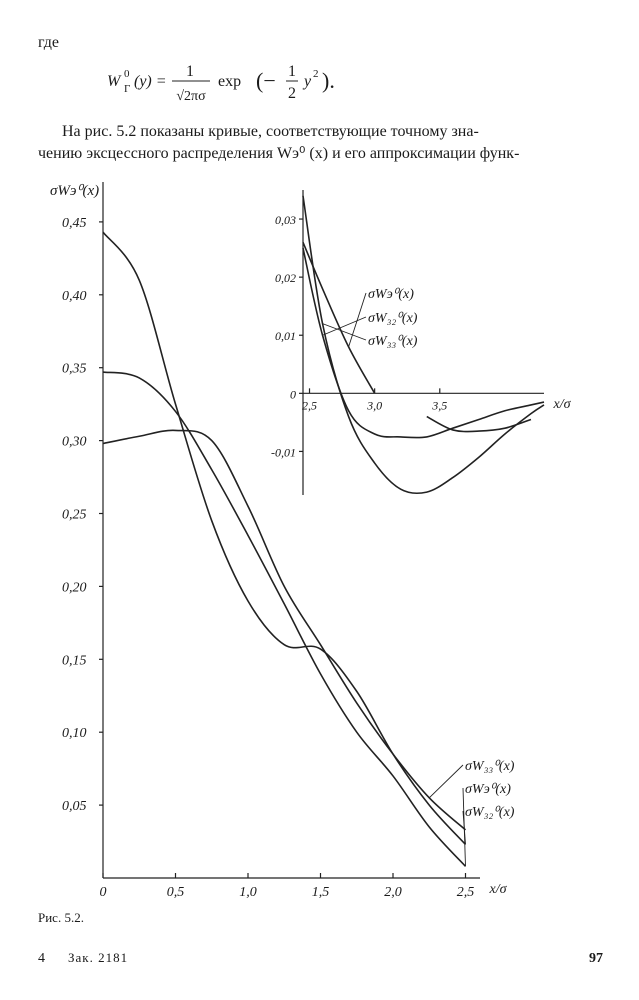 The width and height of the screenshot is (639, 1000). I want to click on y-tick-label: 0,10, so click(74, 733).